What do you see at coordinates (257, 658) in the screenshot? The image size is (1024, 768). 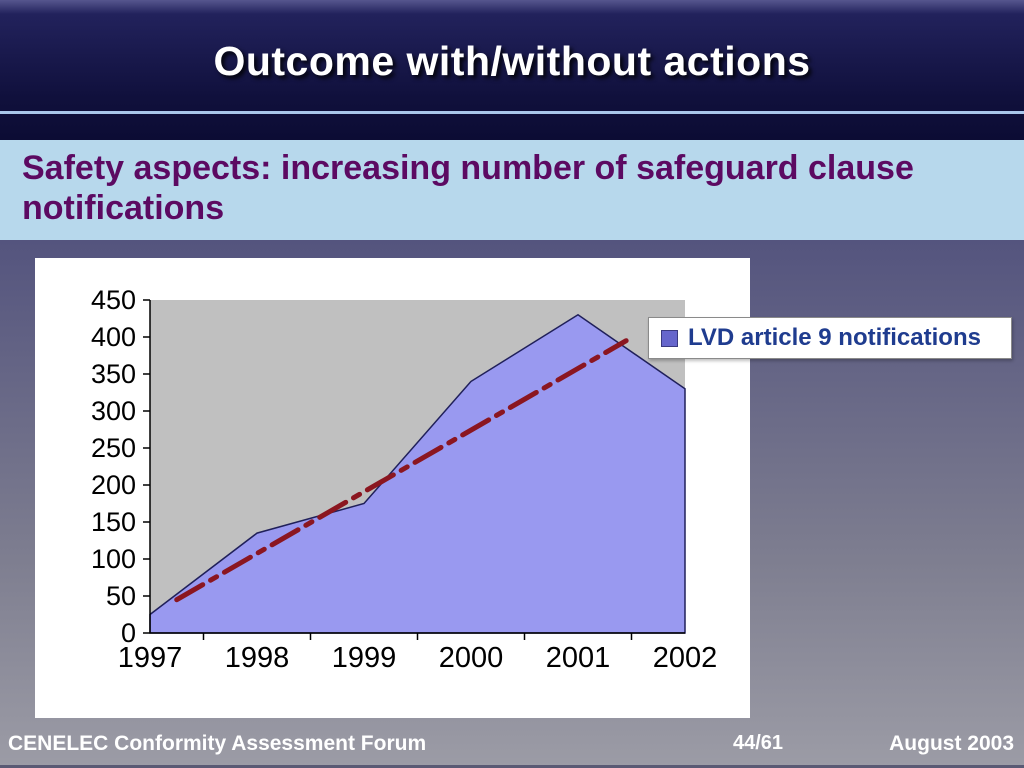 I see `svg-text: 1998` at bounding box center [257, 658].